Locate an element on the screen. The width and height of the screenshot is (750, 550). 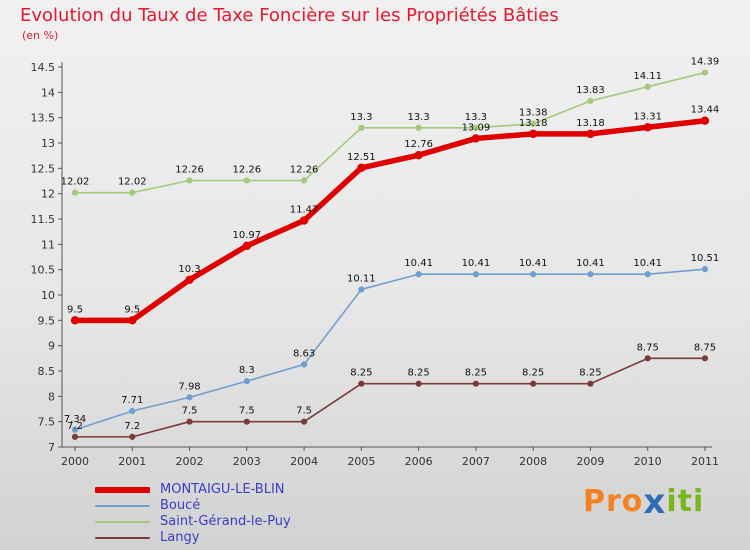
data-point-label: 12.26 is located at coordinates (189, 169).